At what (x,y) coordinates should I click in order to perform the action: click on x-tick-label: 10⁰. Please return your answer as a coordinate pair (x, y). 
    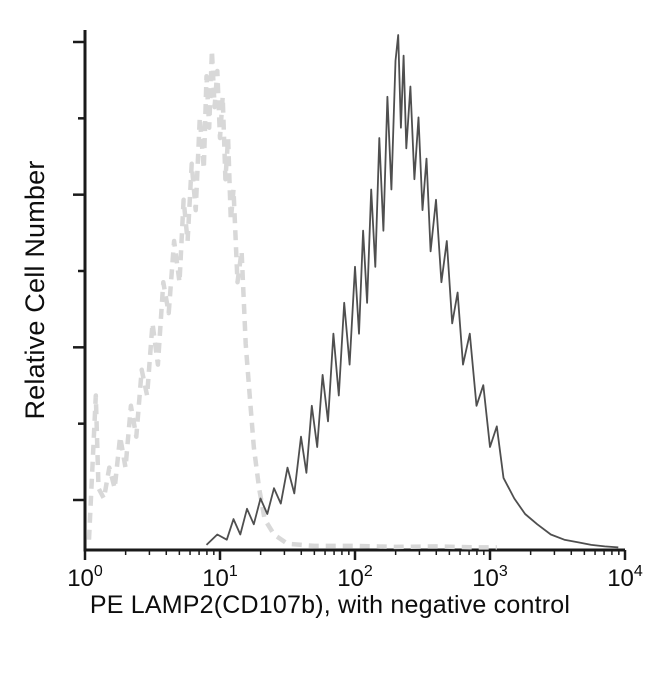
    Looking at the image, I should click on (85, 577).